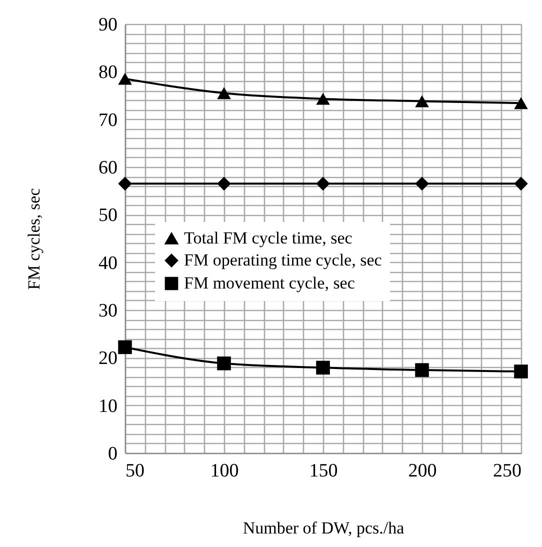  Describe the element at coordinates (323, 528) in the screenshot. I see `x-axis-title: Number of DW, pcs./ha` at that location.